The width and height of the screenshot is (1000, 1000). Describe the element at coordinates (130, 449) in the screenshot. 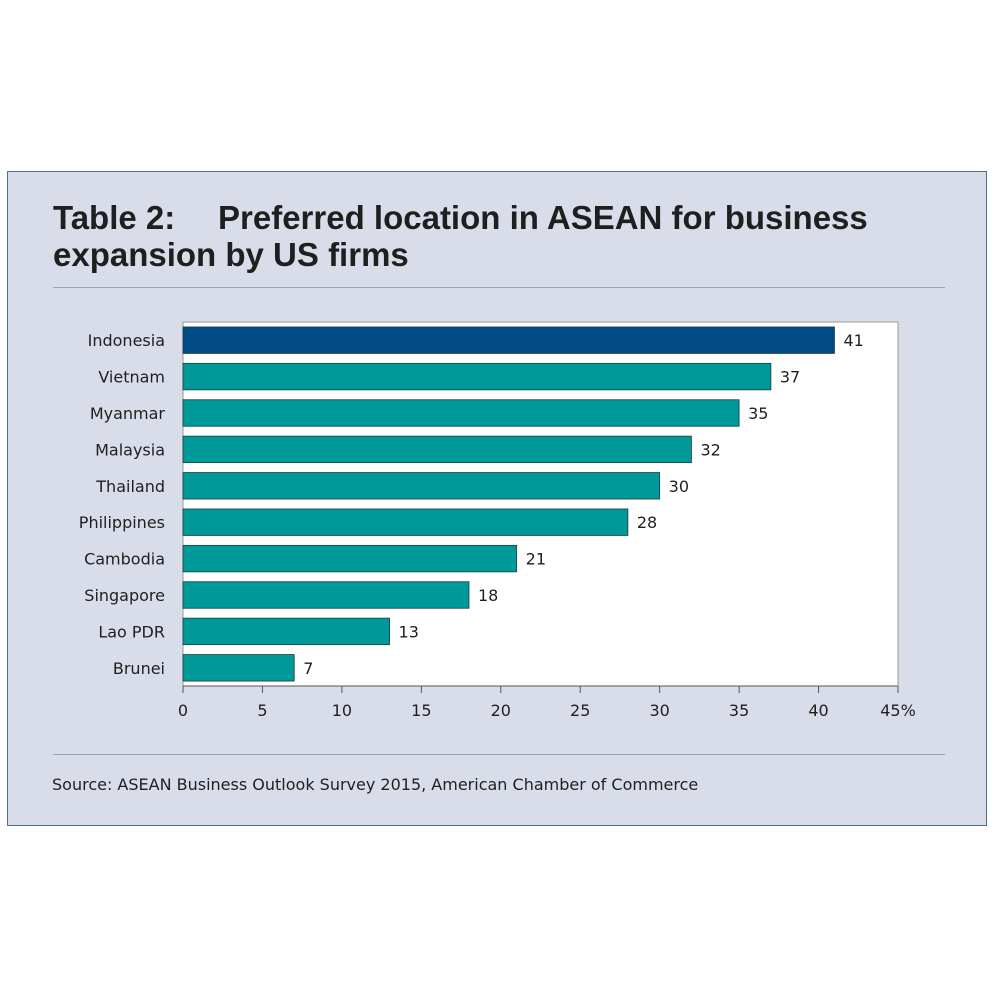

I see `category-label: Malaysia` at that location.